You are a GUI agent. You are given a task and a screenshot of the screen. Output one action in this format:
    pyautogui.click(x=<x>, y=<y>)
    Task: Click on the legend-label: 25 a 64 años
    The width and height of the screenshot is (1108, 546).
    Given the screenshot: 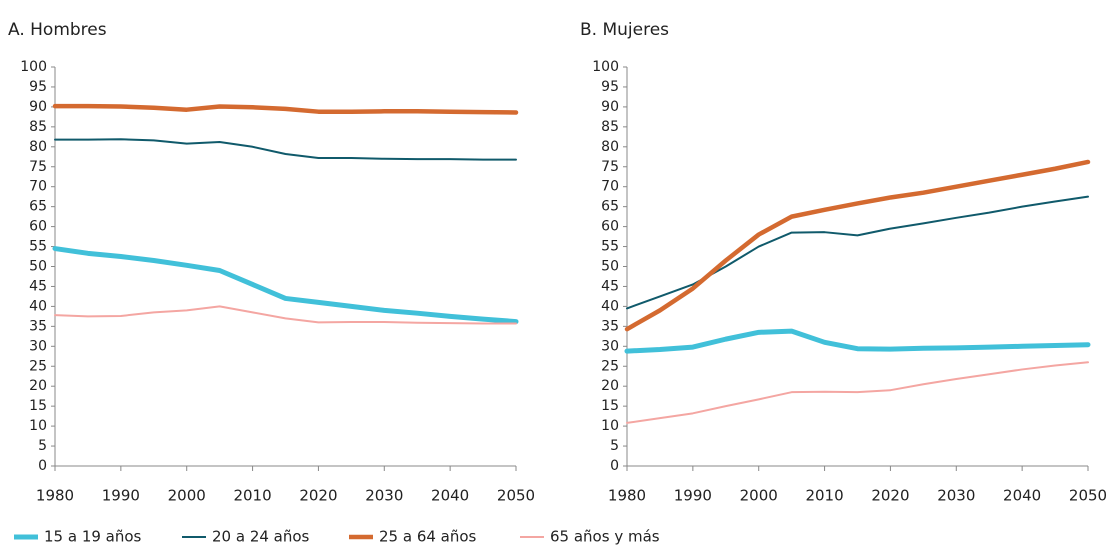 What is the action you would take?
    pyautogui.click(x=428, y=537)
    